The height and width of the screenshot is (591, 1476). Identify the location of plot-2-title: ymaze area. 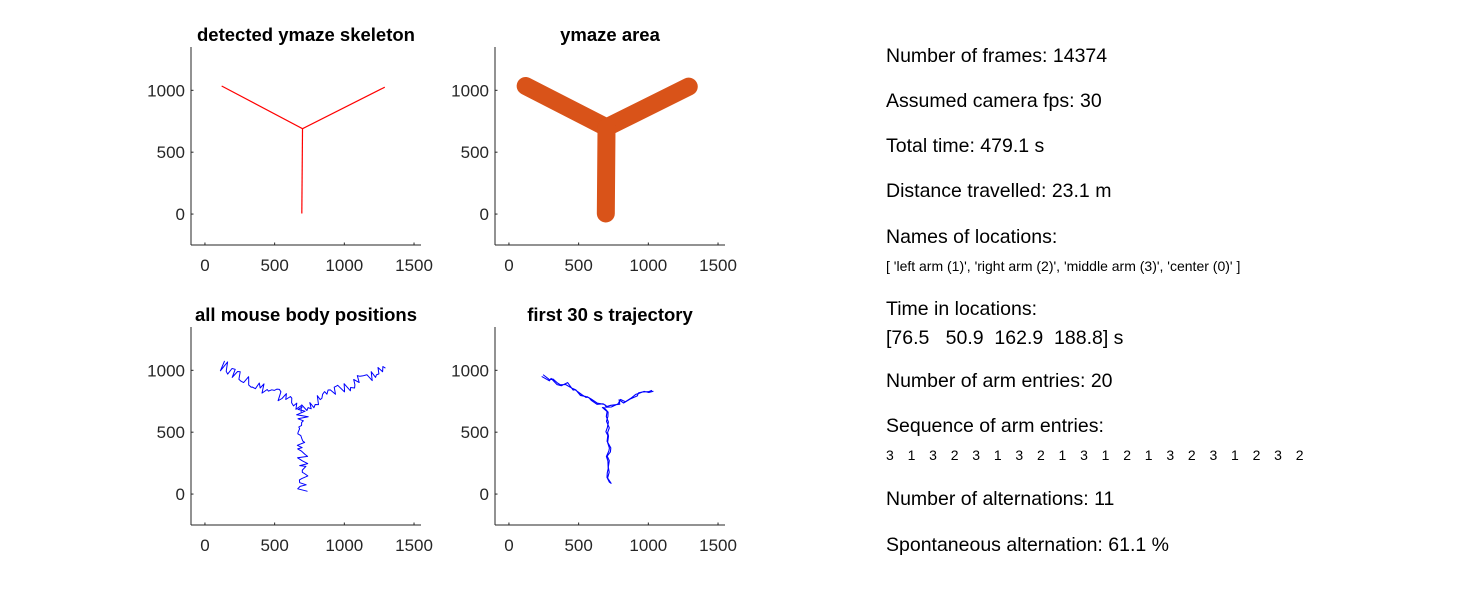
(610, 34).